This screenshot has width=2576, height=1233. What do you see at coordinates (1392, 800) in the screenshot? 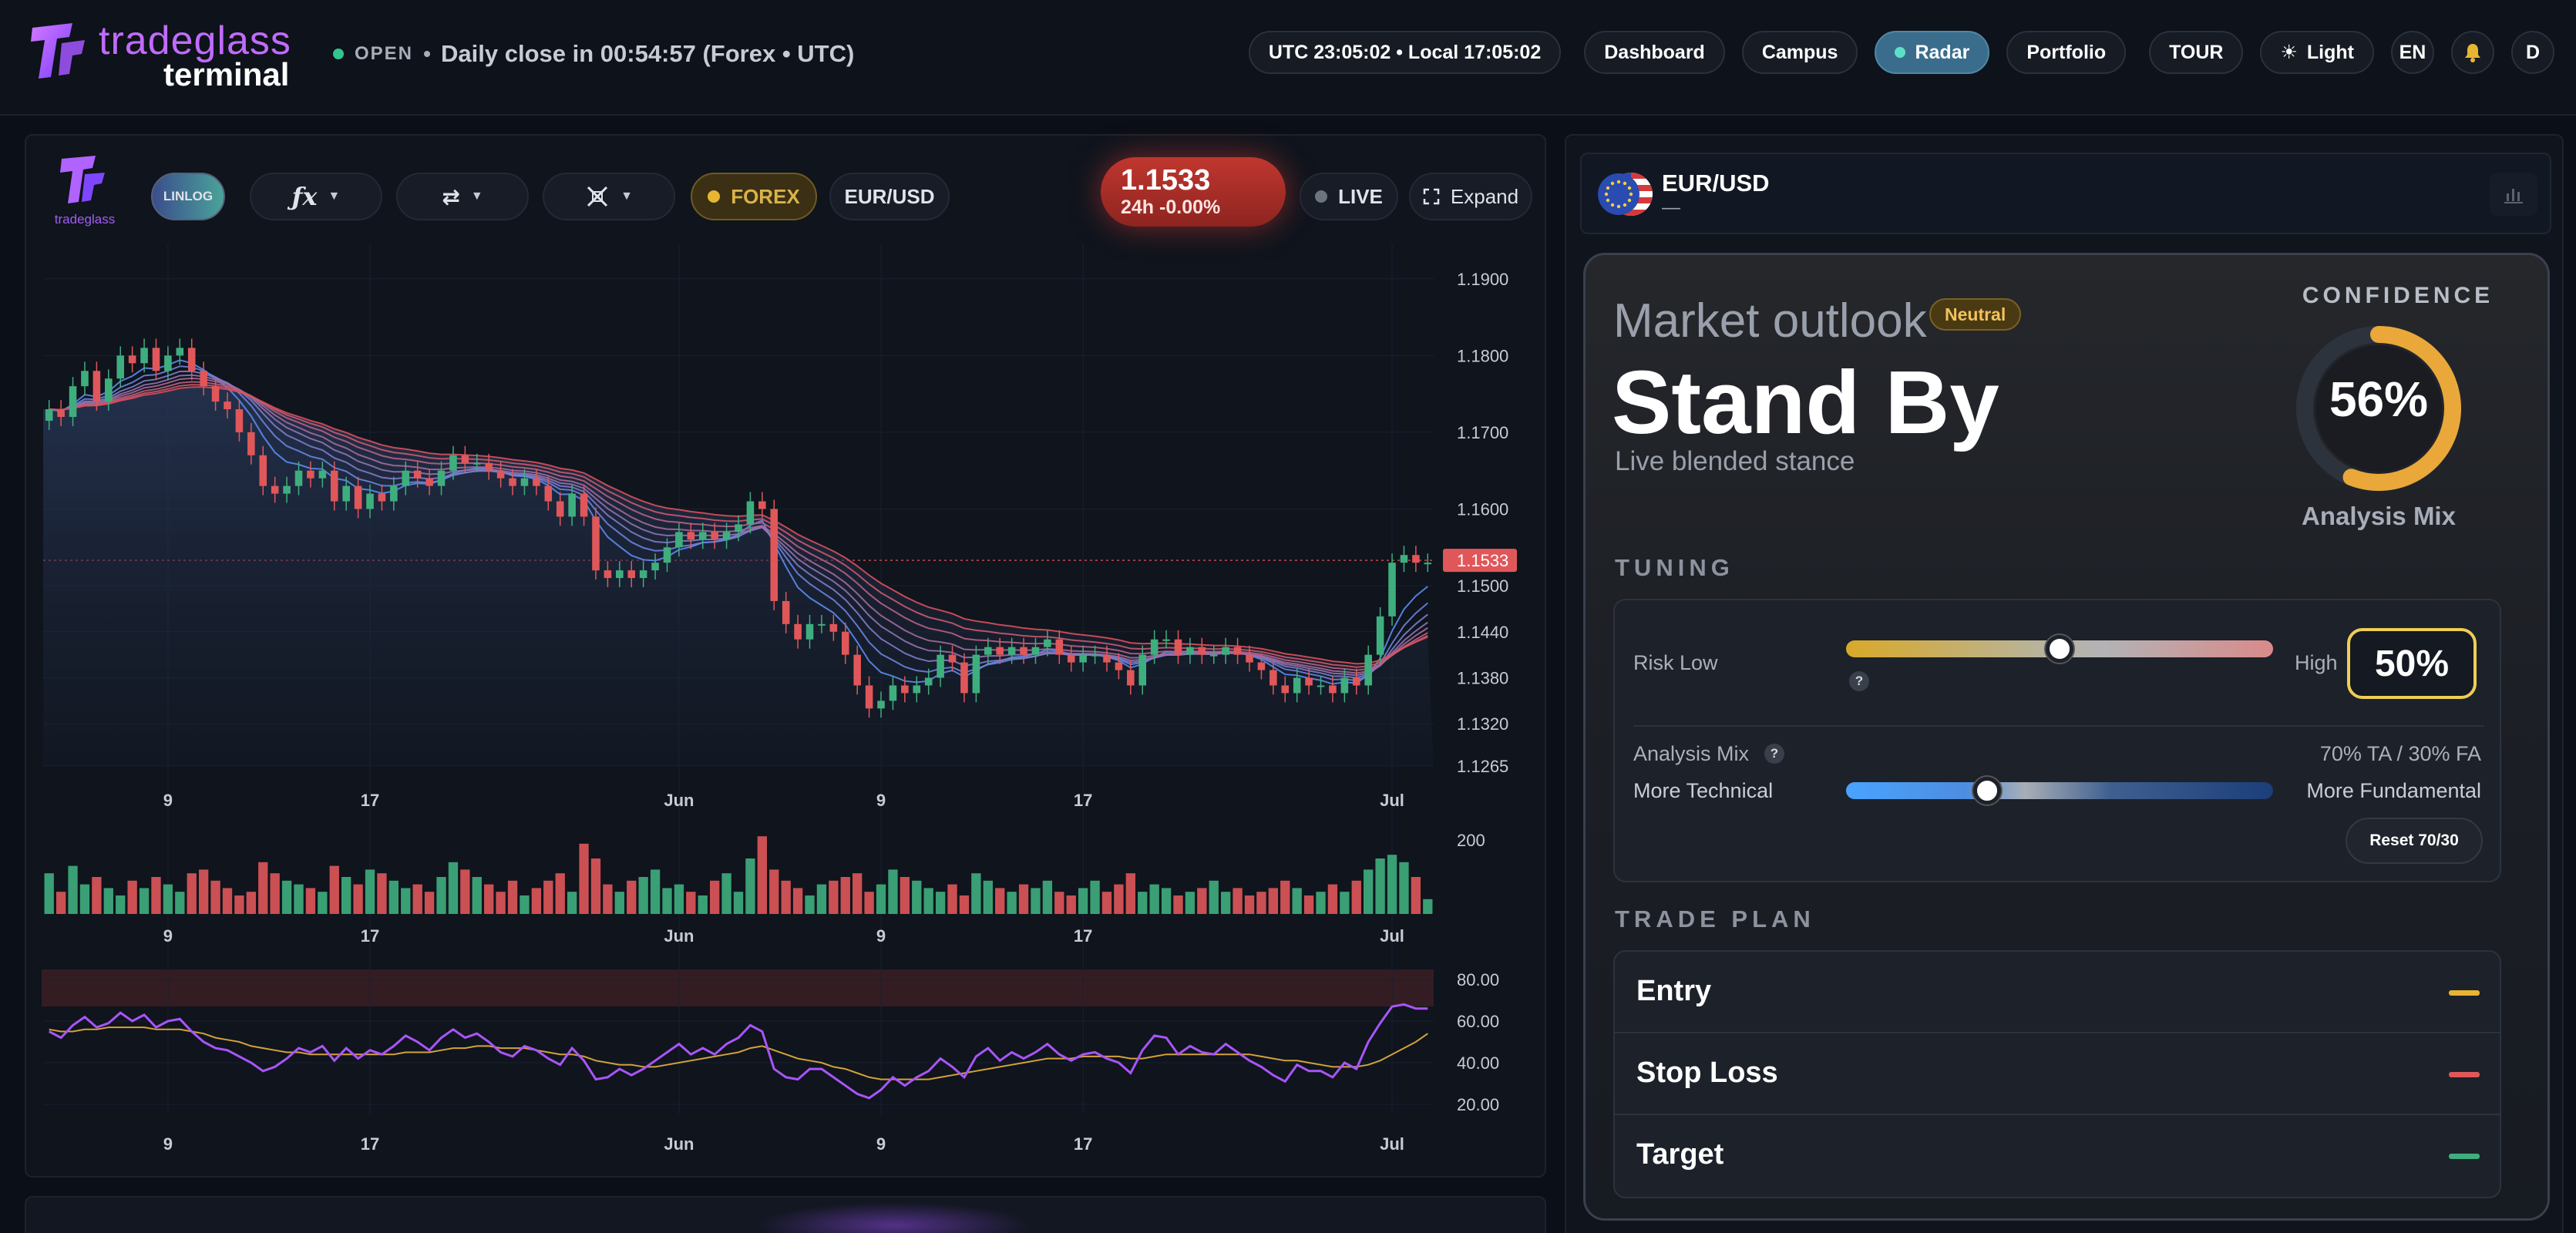
I see `price-x-tick-label: Jul` at bounding box center [1392, 800].